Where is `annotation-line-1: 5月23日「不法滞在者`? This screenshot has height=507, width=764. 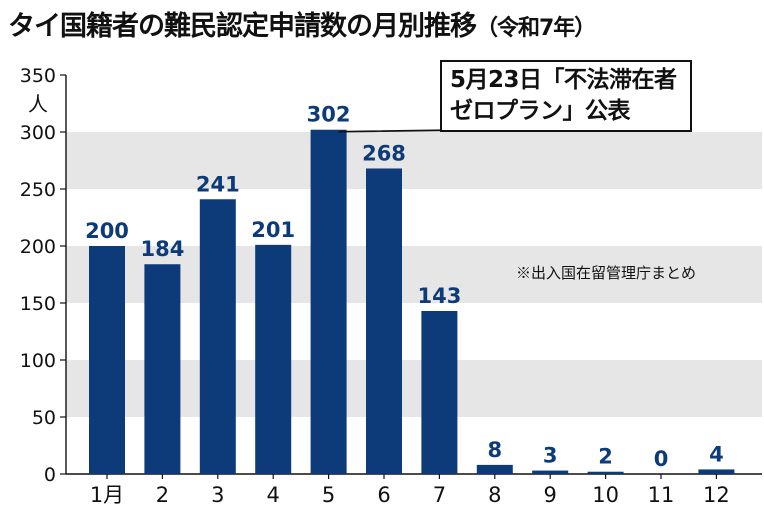
annotation-line-1: 5月23日「不法滞在者 is located at coordinates (563, 80).